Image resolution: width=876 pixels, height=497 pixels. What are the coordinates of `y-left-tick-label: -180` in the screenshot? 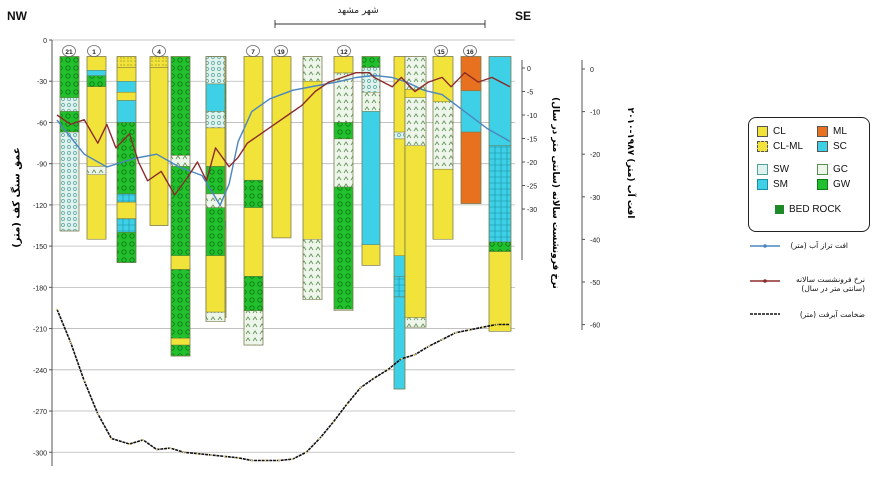 It's located at (40, 288).